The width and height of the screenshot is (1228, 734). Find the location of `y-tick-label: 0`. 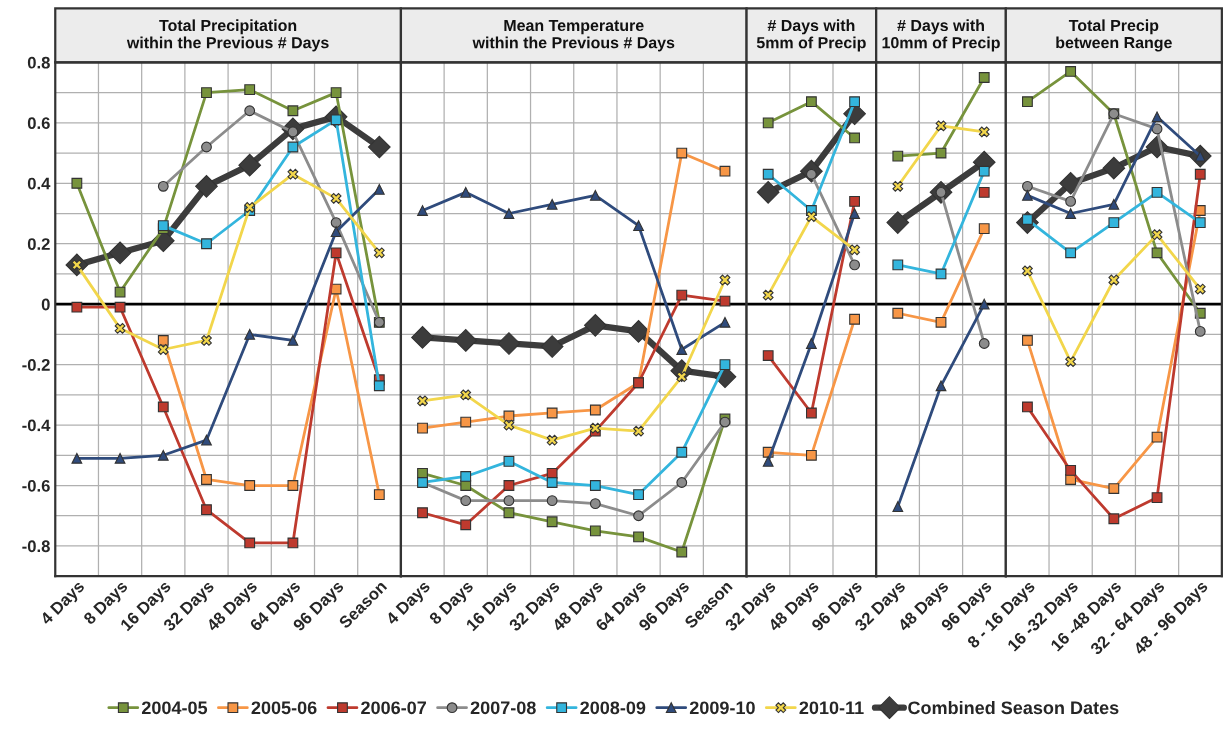

y-tick-label: 0 is located at coordinates (45, 304).